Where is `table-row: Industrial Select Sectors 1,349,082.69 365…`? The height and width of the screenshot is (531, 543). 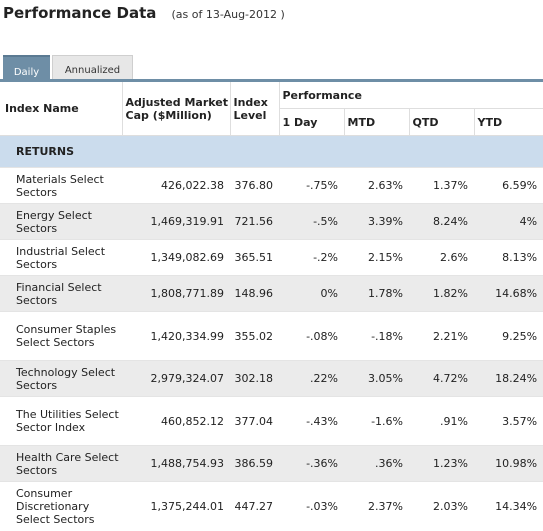 table-row: Industrial Select Sectors 1,349,082.69 365… is located at coordinates (271, 257).